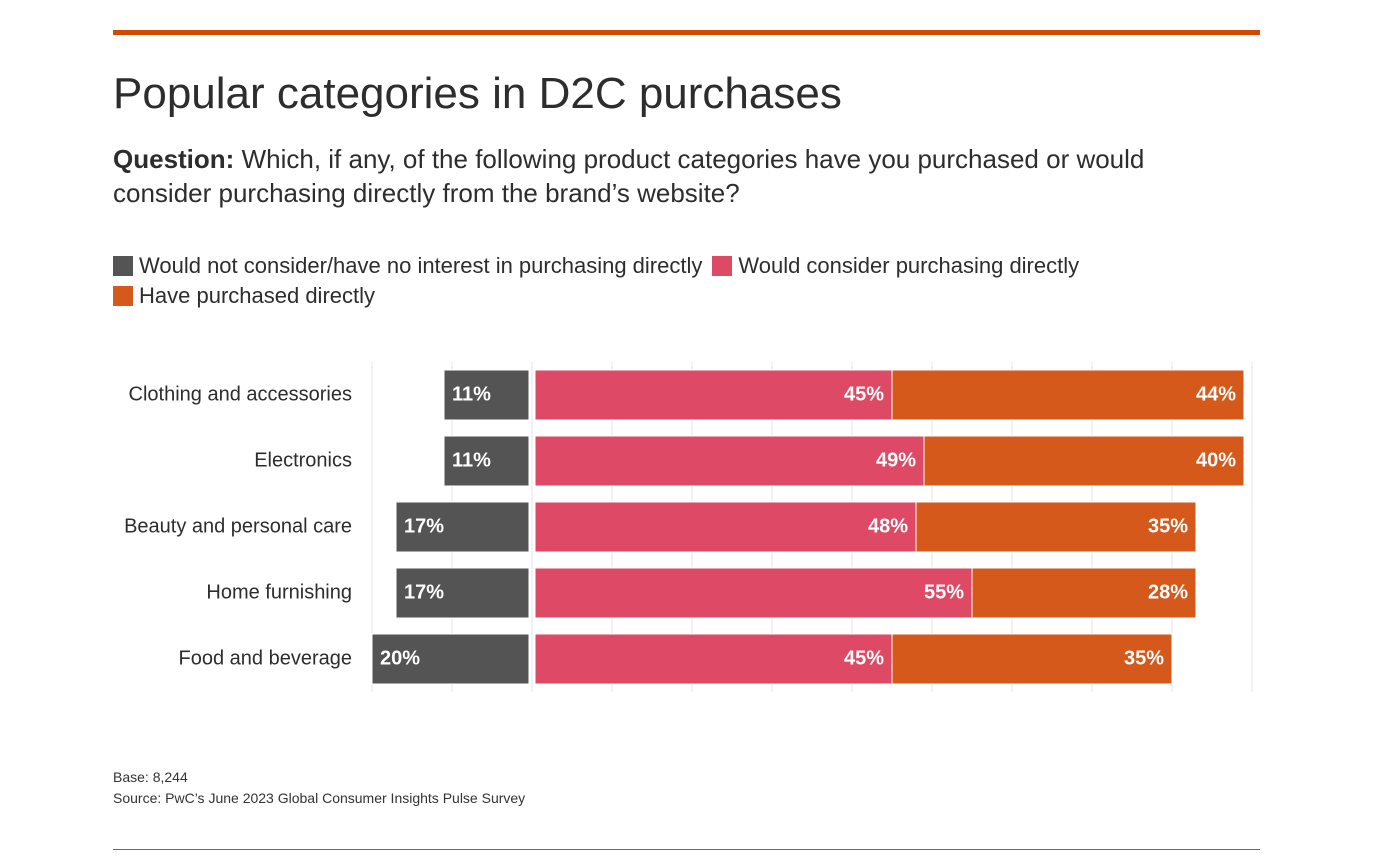 The width and height of the screenshot is (1378, 868). I want to click on legend-item: Would consider purchasing directly, so click(895, 266).